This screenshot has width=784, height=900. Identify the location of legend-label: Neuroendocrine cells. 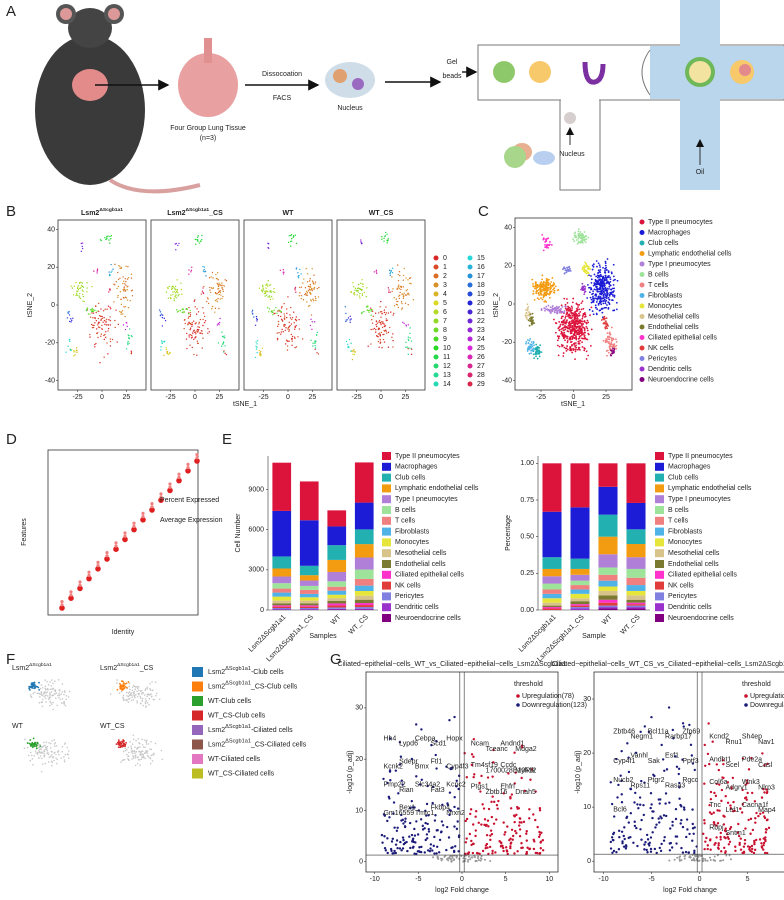
(681, 379).